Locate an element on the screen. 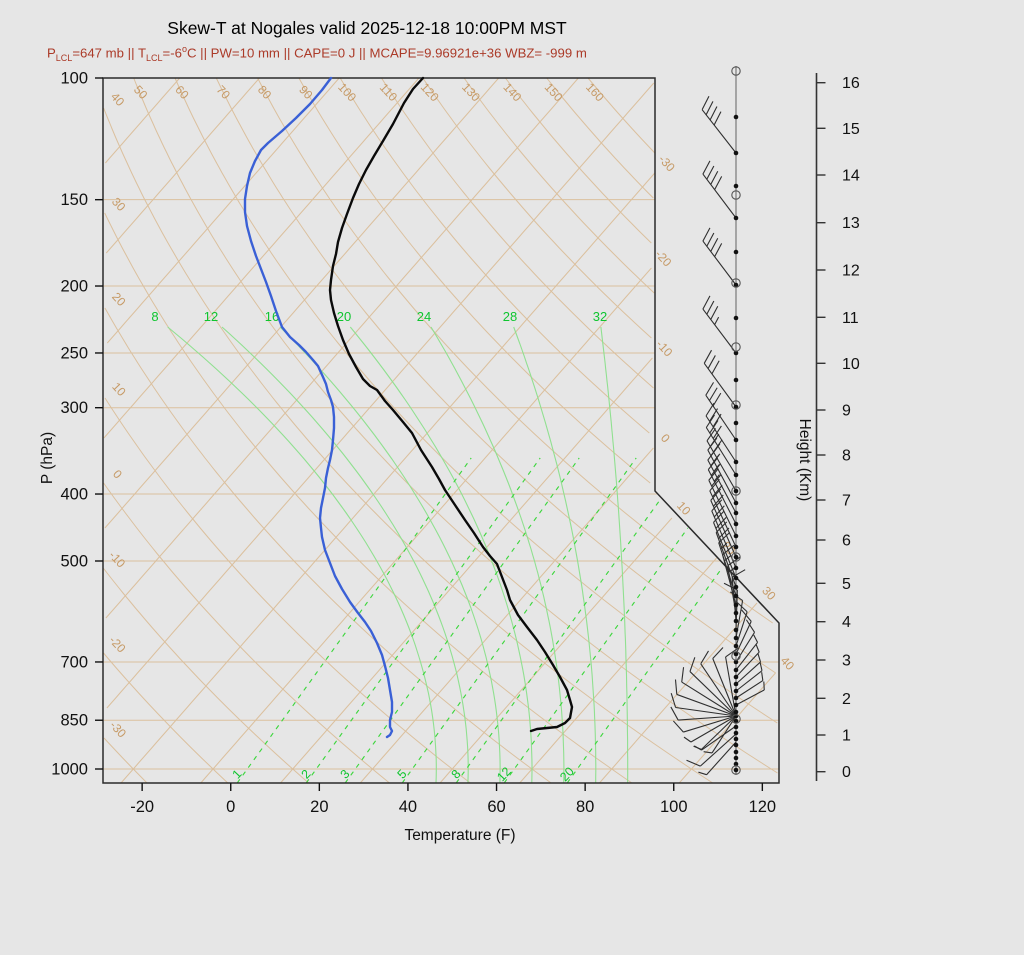 This screenshot has height=955, width=1024. svg-text: 24 is located at coordinates (424, 316).